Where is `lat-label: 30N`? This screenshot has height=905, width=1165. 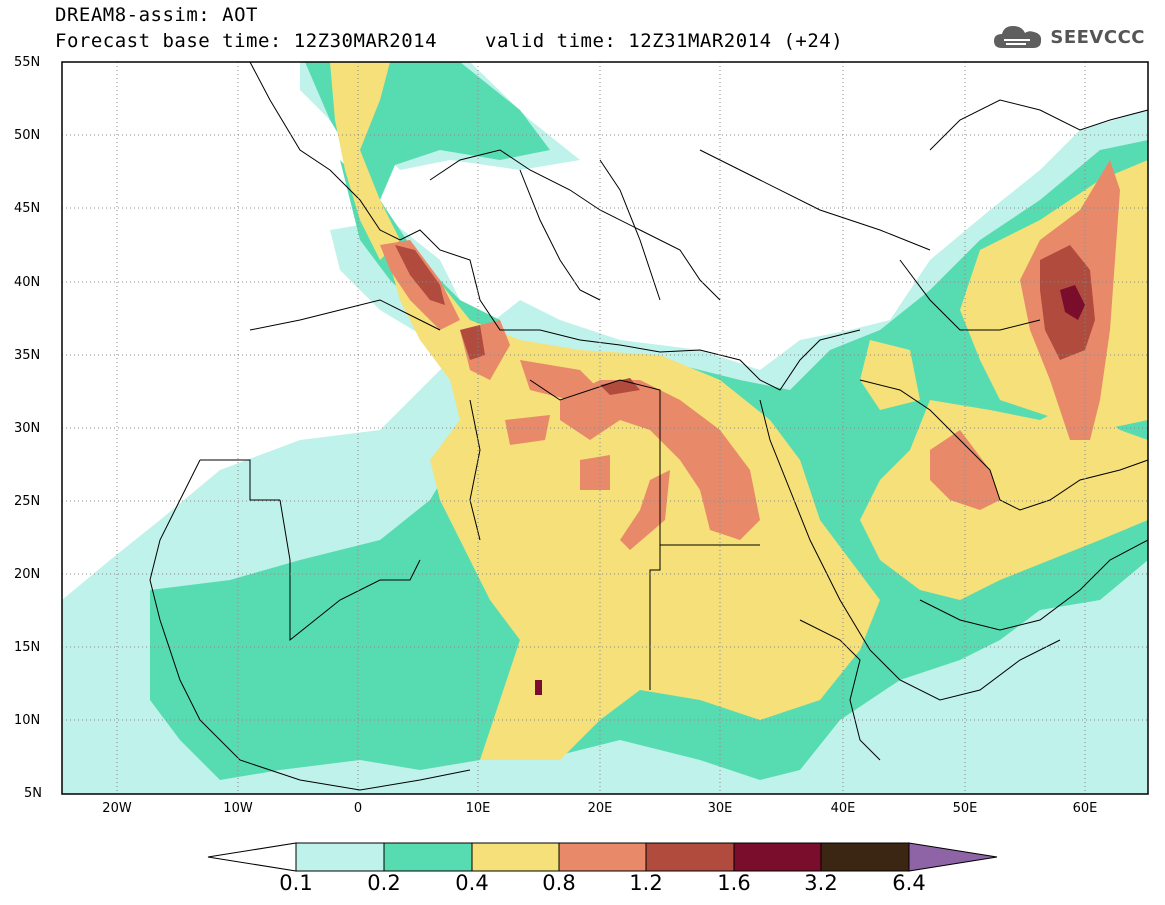
lat-label: 30N is located at coordinates (27, 428).